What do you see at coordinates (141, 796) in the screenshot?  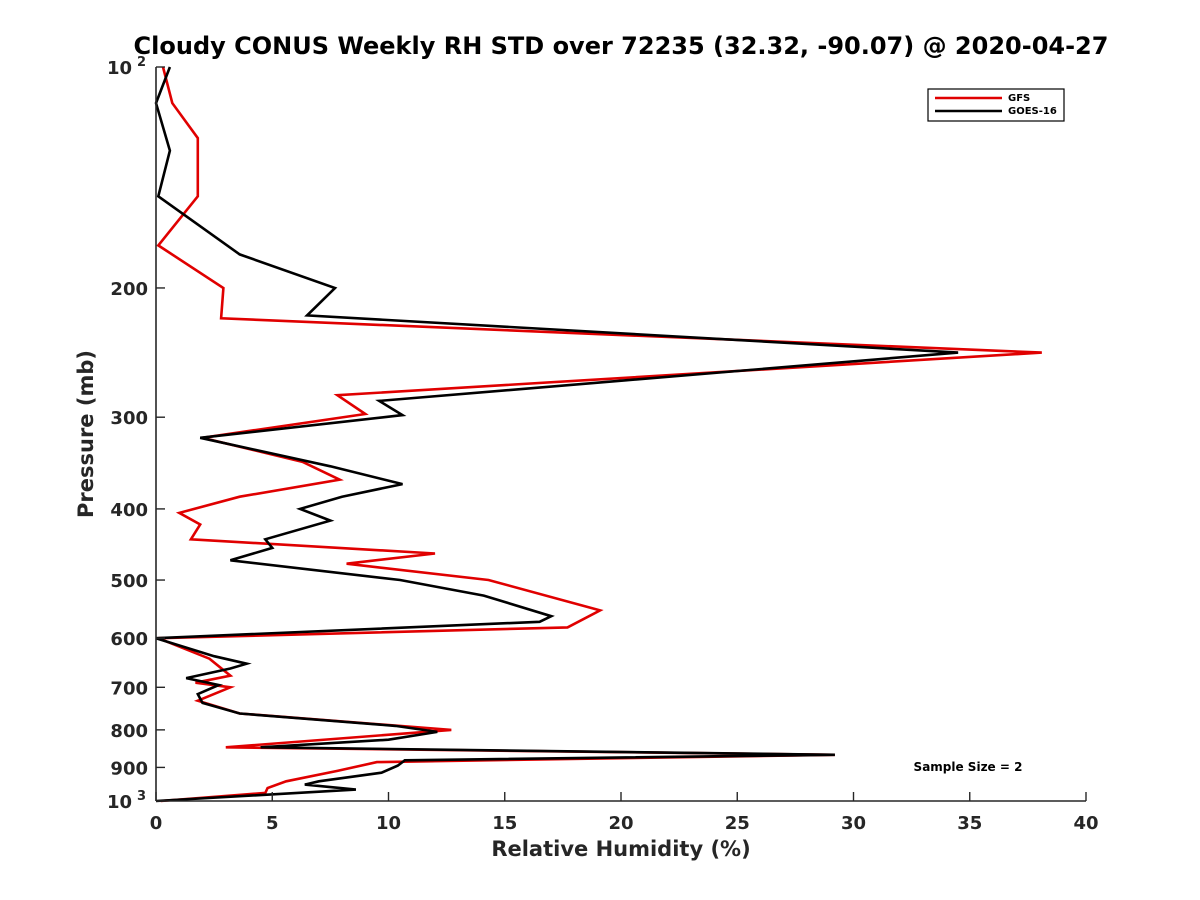 I see `y-tick-exponent: 3` at bounding box center [141, 796].